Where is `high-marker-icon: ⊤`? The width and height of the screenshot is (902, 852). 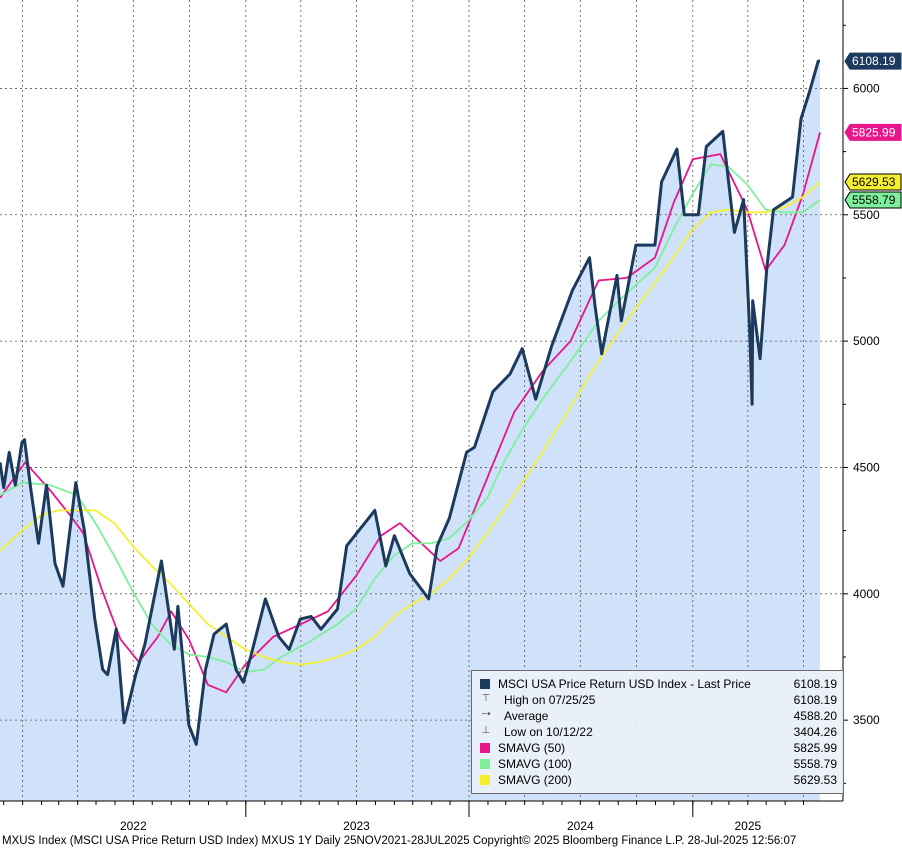
high-marker-icon: ⊤ is located at coordinates (486, 698).